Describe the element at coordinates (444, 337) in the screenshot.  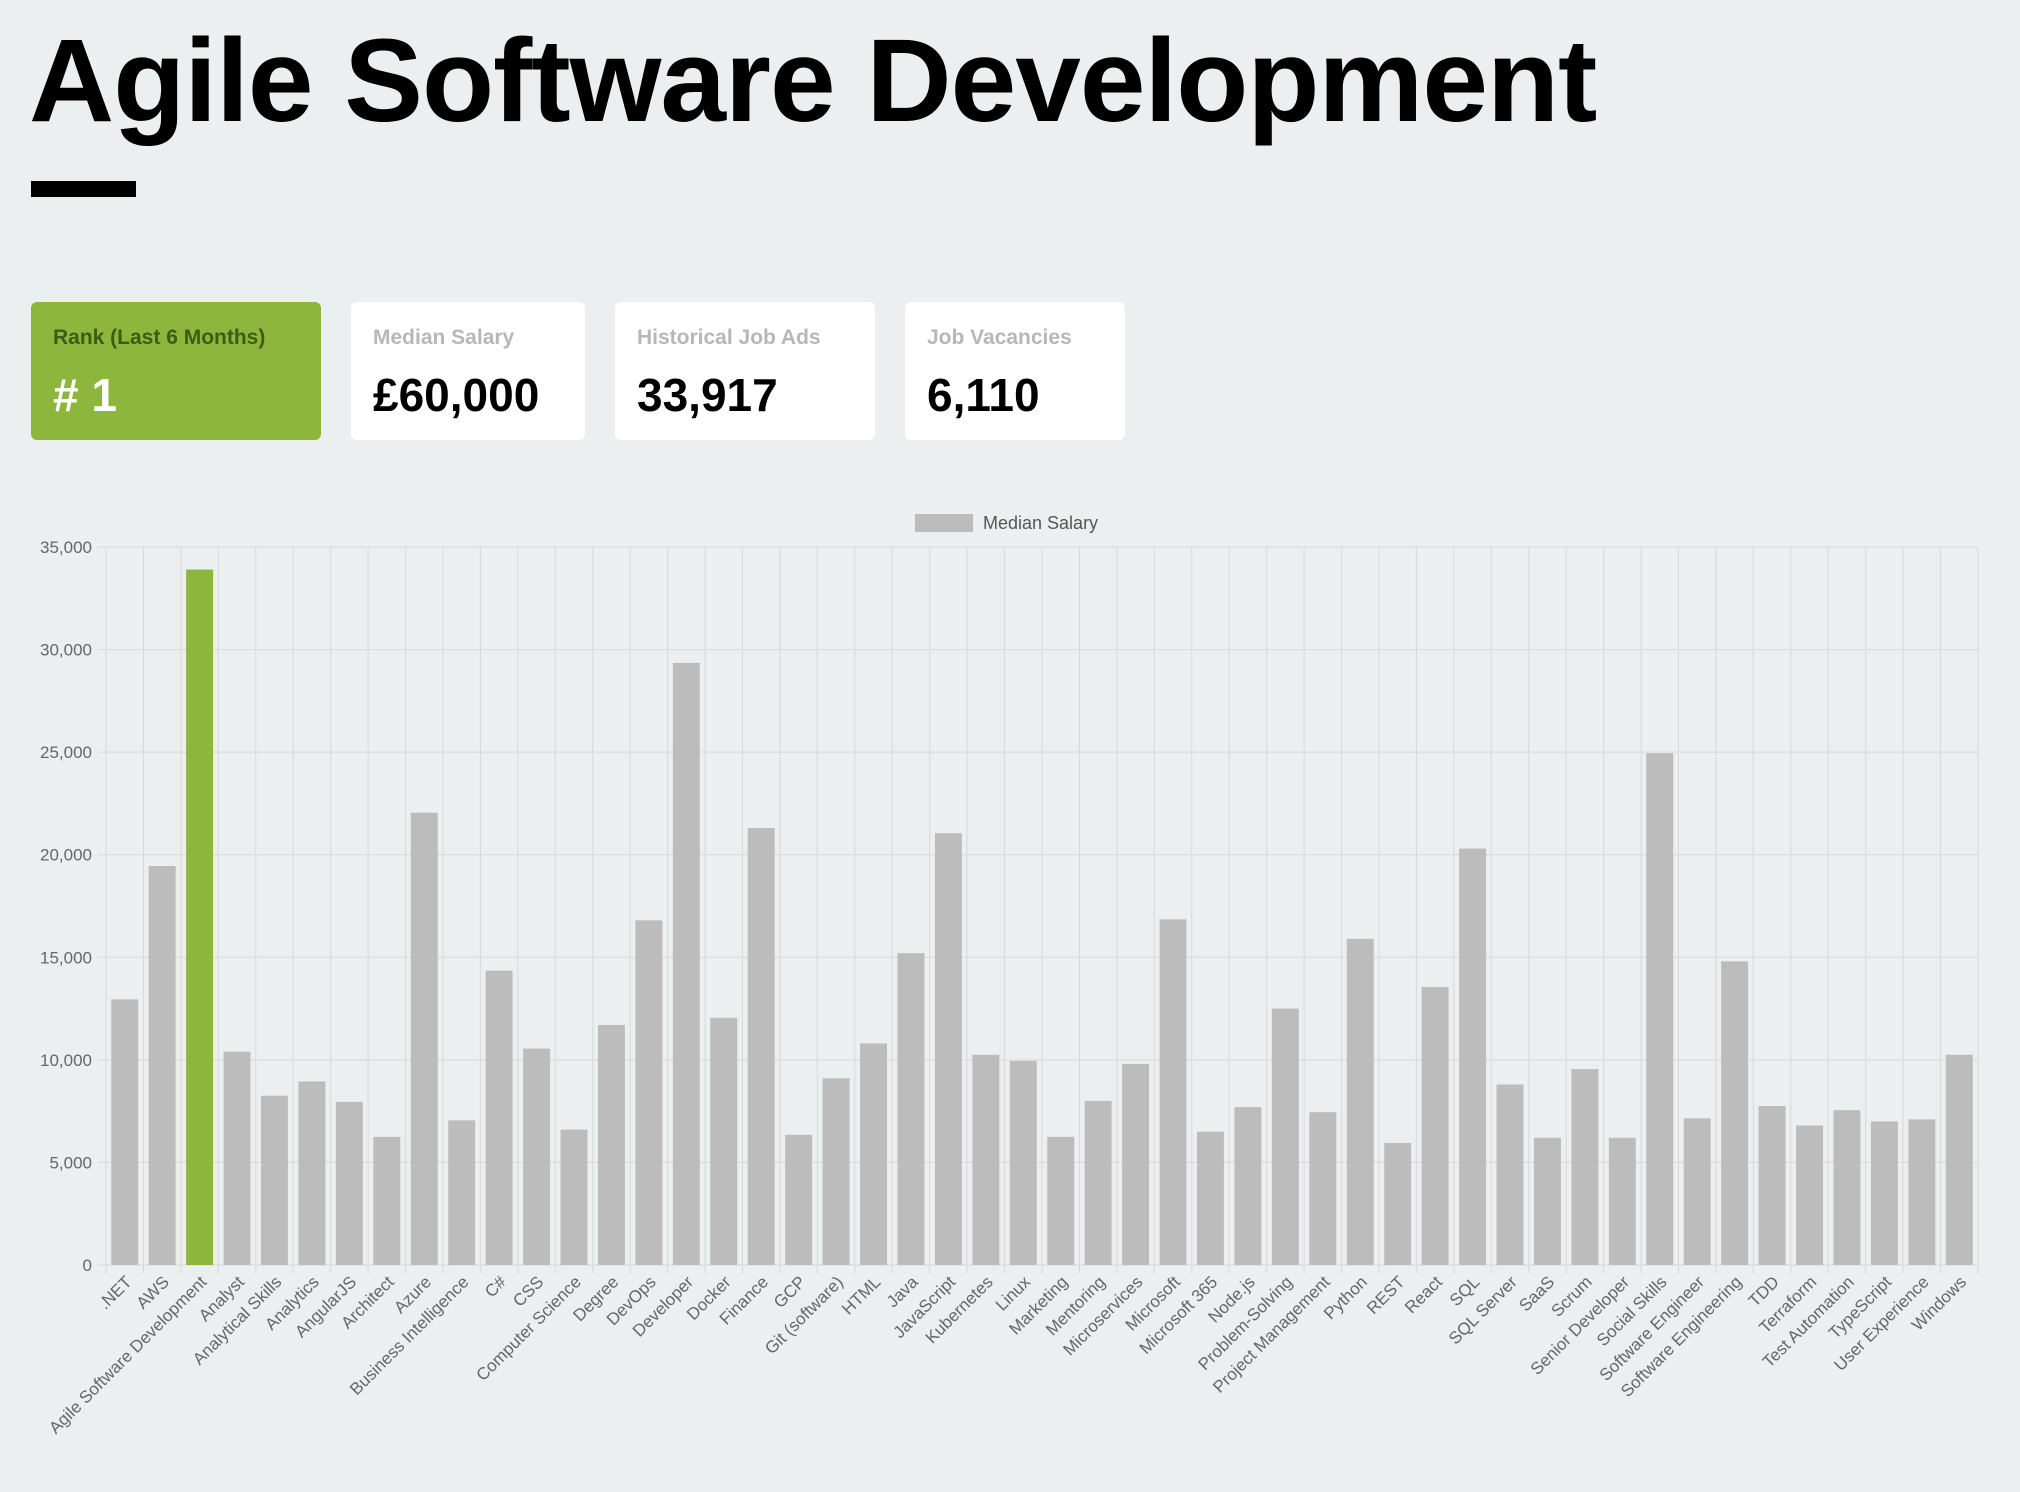
I see `median-salary-card-label: Median Salary` at that location.